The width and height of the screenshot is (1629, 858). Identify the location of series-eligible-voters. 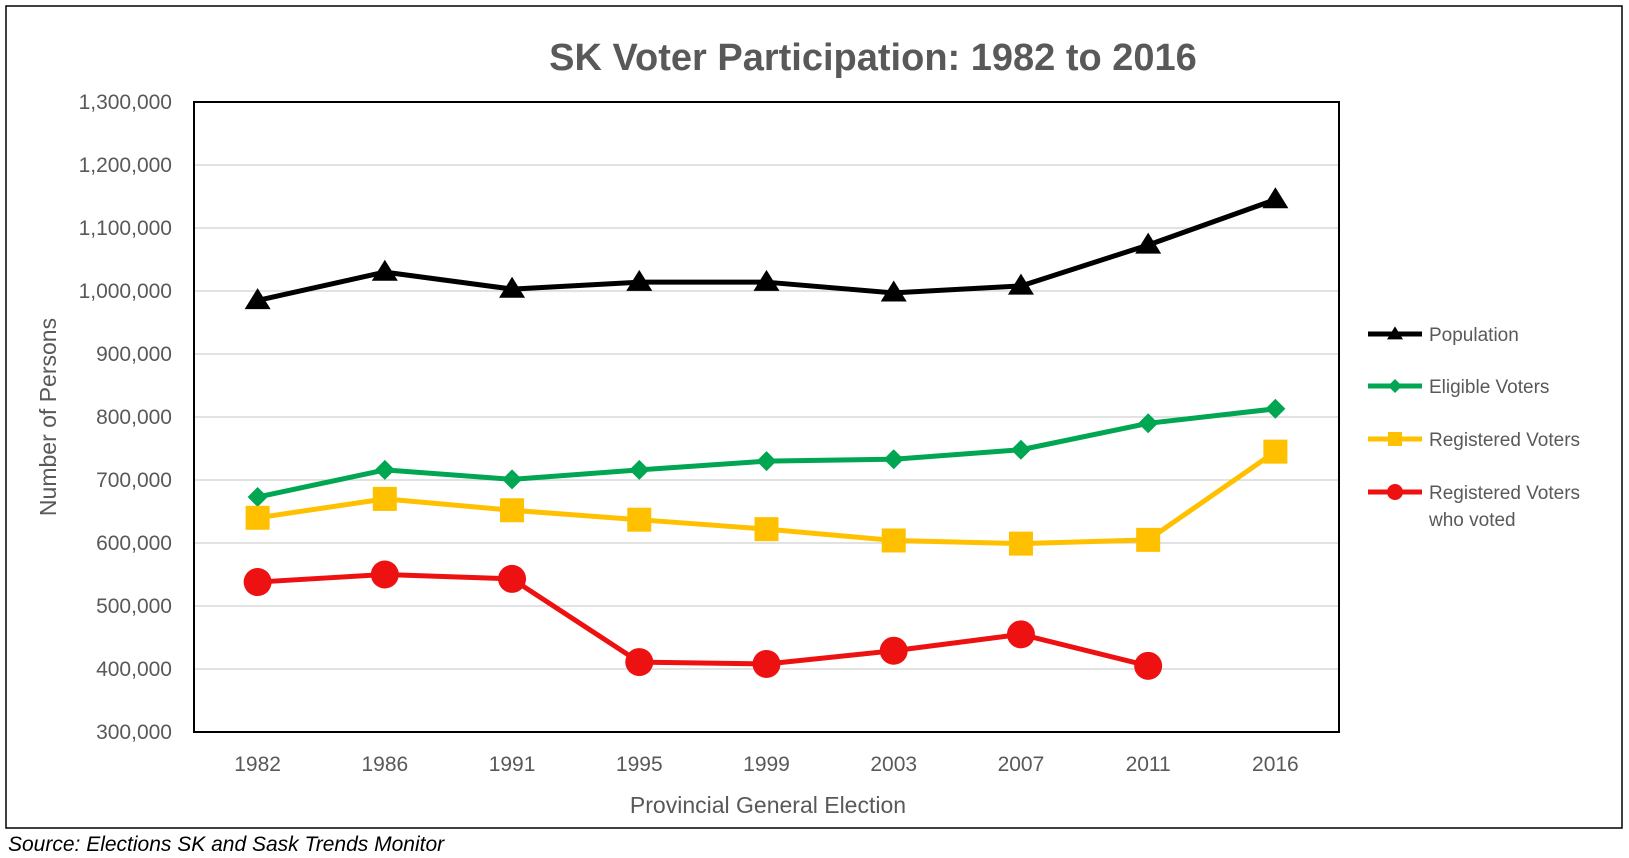
(766, 453).